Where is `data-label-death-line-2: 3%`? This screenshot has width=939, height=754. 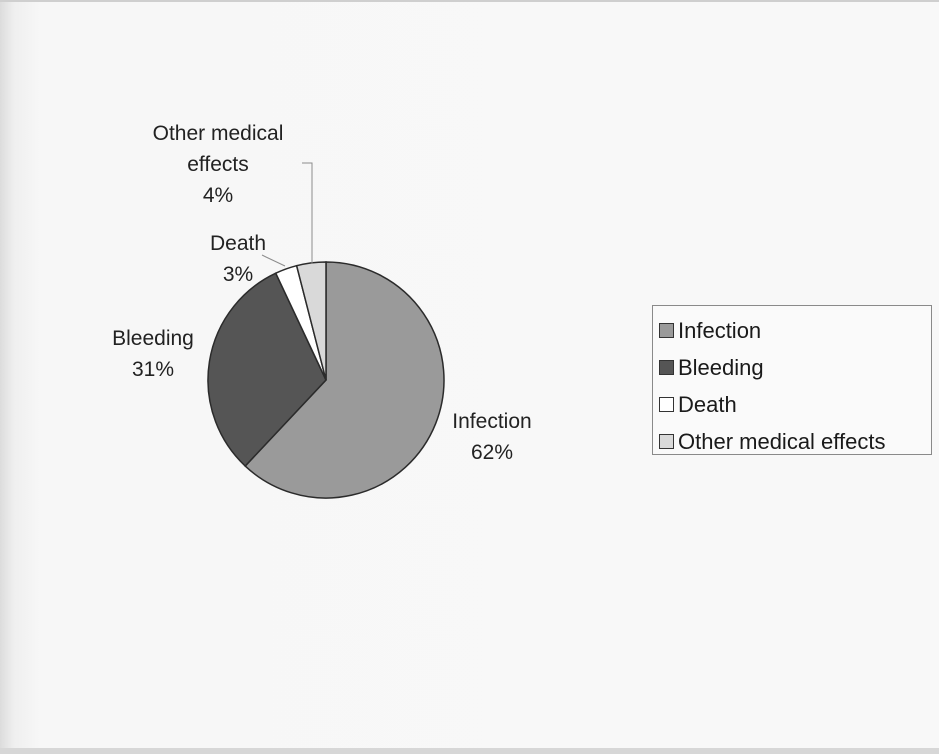 data-label-death-line-2: 3% is located at coordinates (238, 274).